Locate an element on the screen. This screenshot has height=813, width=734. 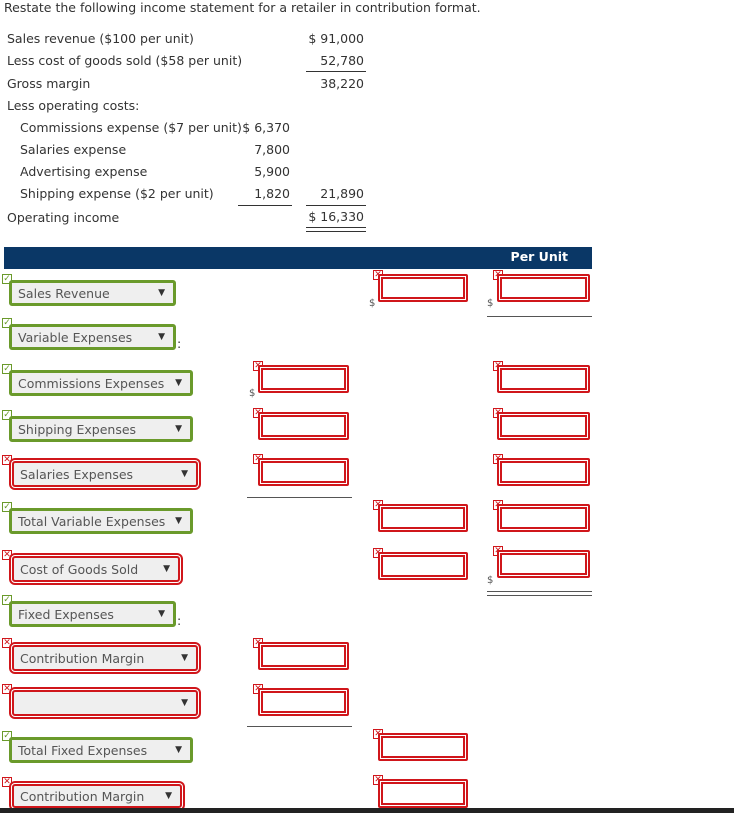
dropdown-value: Variable Expenses is located at coordinates (75, 337).